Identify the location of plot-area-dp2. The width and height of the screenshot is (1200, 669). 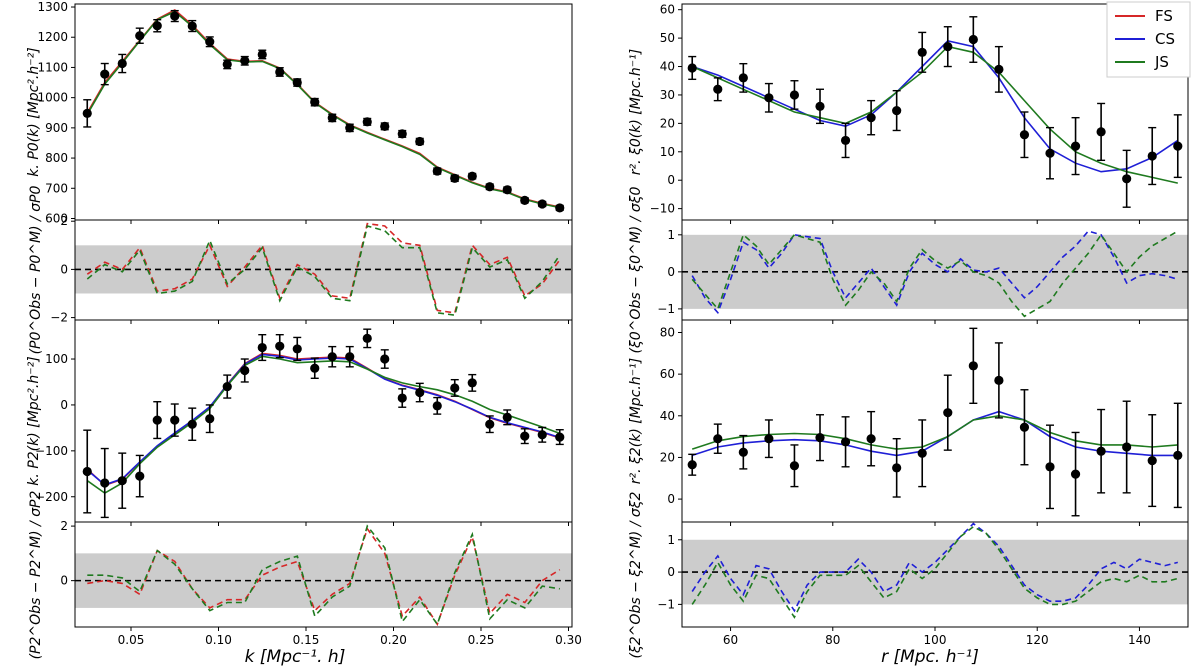
(323, 575).